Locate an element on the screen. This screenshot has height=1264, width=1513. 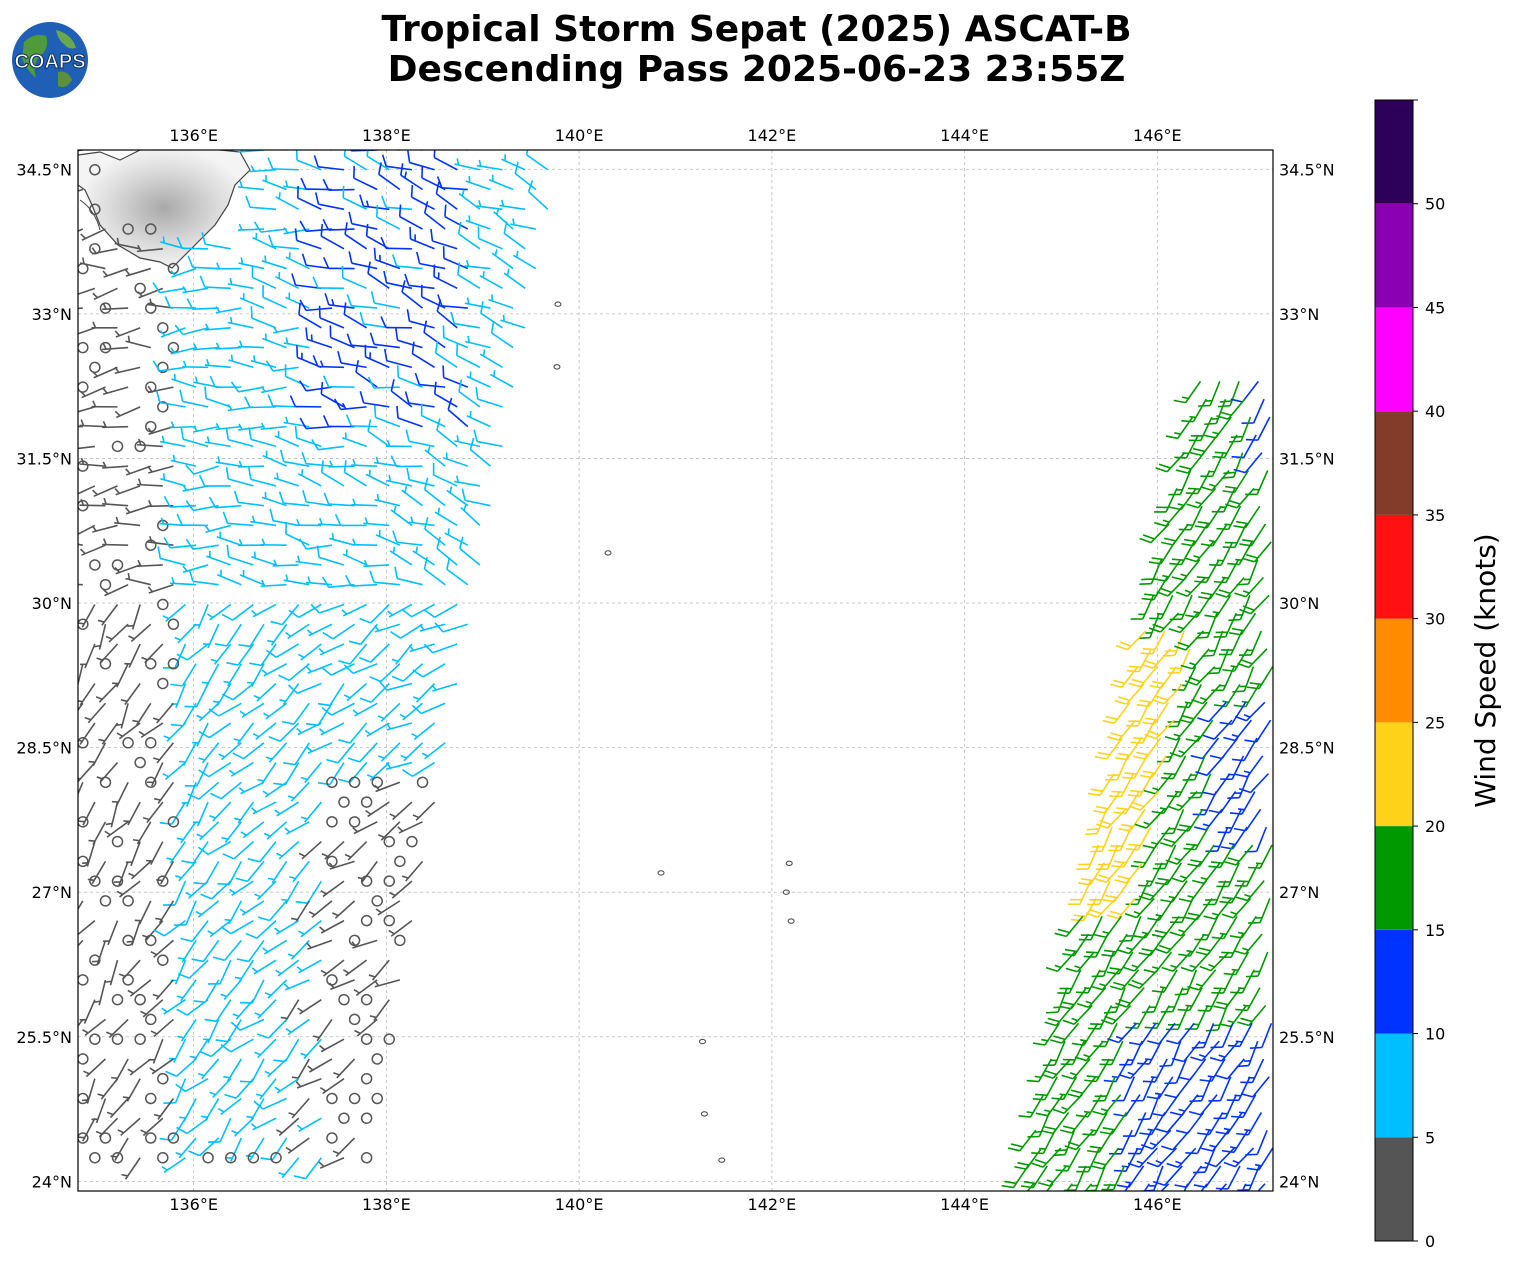
lat-tick-label-right: 27°N is located at coordinates (1299, 892).